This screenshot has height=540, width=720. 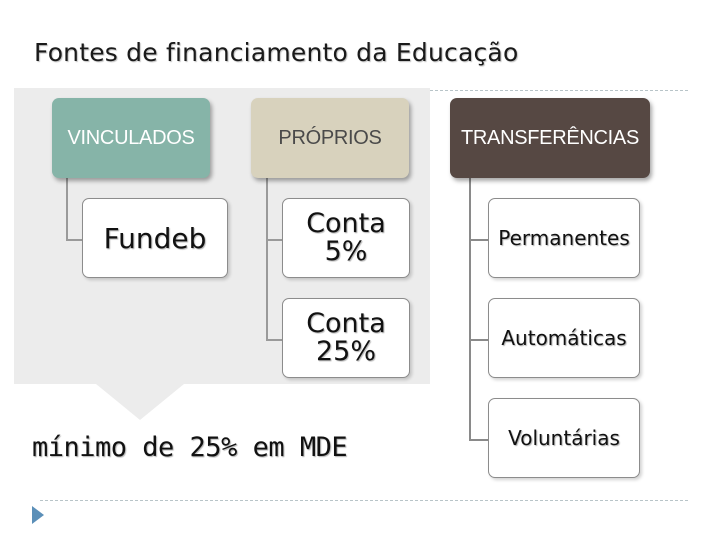 What do you see at coordinates (140, 402) in the screenshot?
I see `callout-pointer` at bounding box center [140, 402].